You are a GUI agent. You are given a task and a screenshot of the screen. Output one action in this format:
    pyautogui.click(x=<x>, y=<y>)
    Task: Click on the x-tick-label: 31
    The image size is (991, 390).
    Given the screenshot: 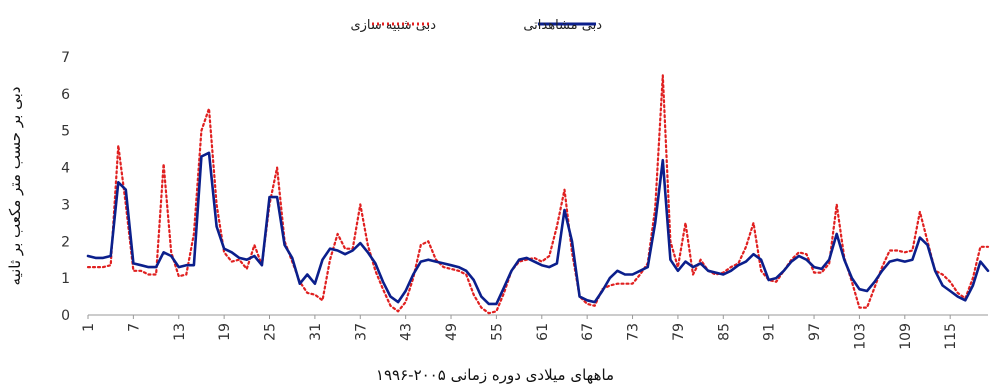 What is the action you would take?
    pyautogui.click(x=316, y=332)
    